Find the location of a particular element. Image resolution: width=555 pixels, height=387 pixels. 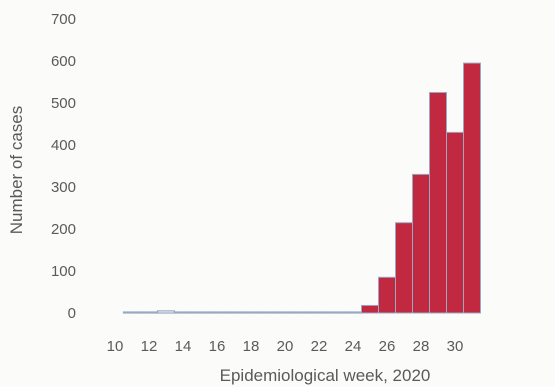

y-tick-label: 700 is located at coordinates (63, 19).